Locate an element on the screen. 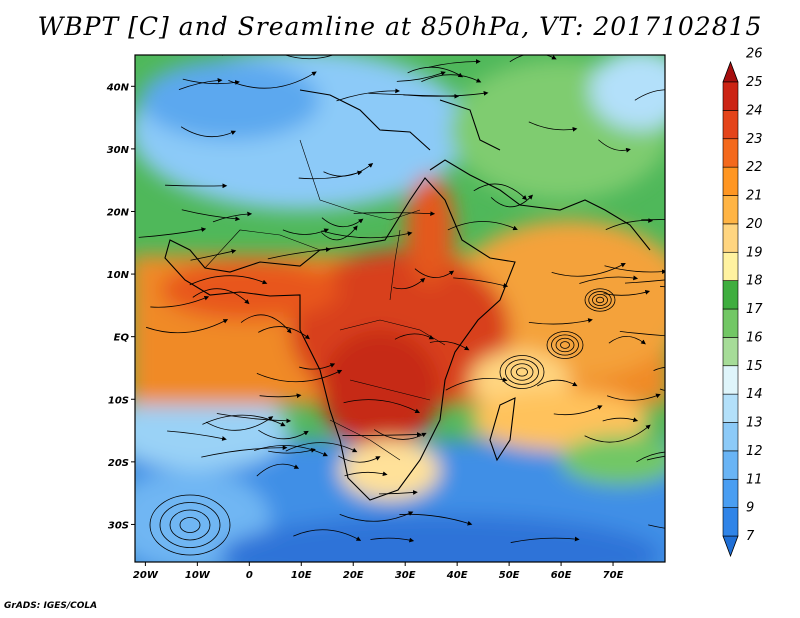  colorbar-label: 12 is located at coordinates (754, 451).